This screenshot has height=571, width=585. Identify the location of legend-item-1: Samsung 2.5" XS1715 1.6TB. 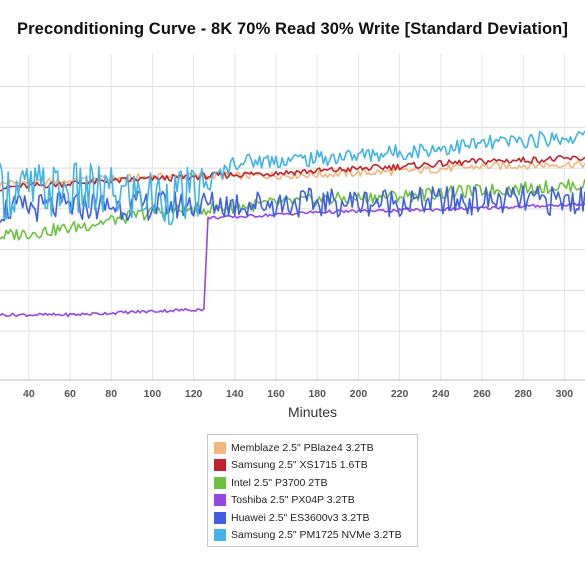
(315, 466).